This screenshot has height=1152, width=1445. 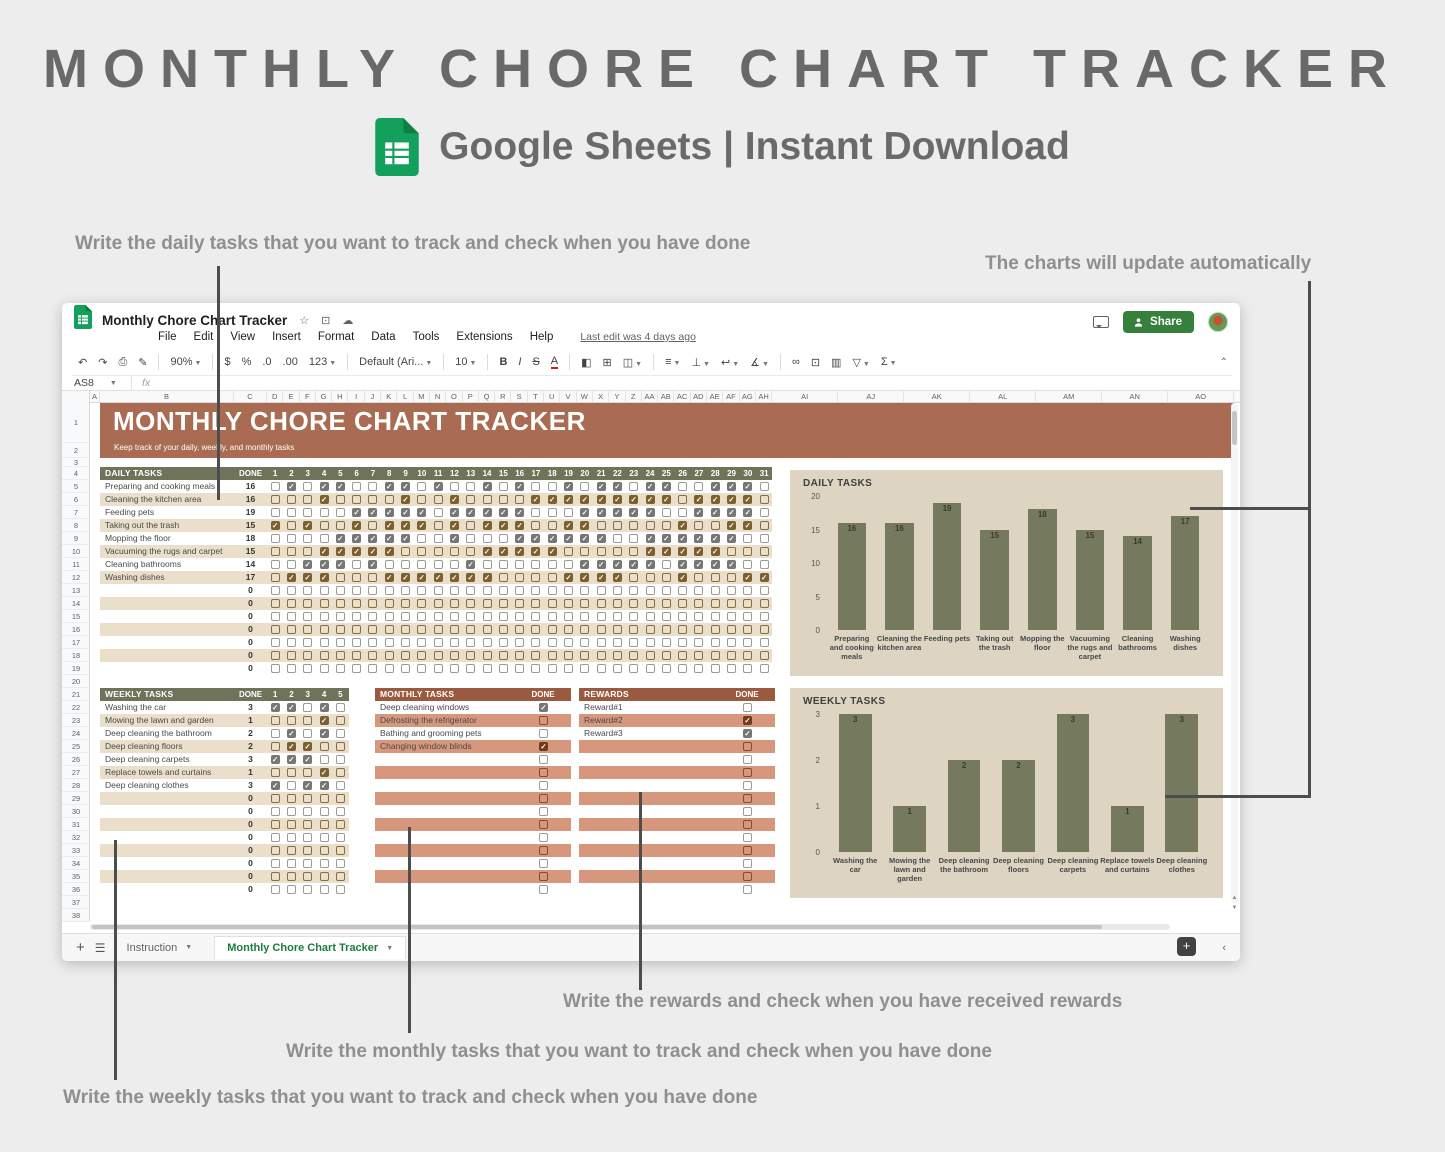 I want to click on column-header-P: P, so click(x=471, y=396).